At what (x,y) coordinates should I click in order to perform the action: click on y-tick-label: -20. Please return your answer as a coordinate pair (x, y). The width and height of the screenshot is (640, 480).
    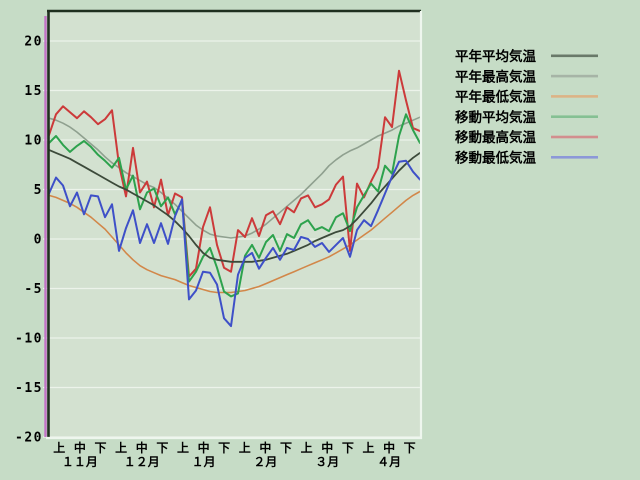
    Looking at the image, I should click on (29, 438).